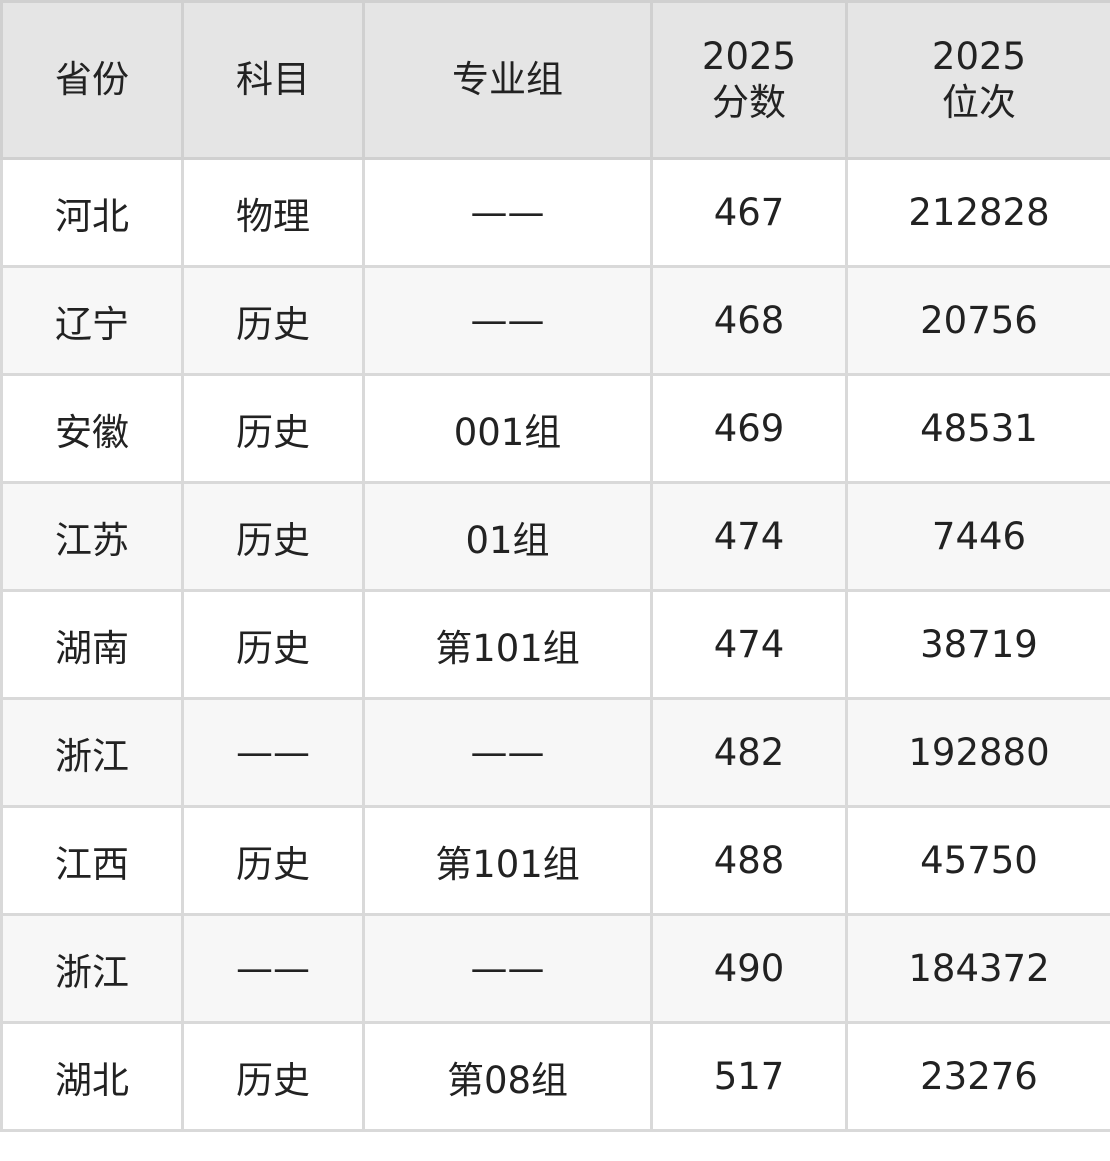 The image size is (1110, 1161). What do you see at coordinates (92, 860) in the screenshot?
I see `cell-province: 江西` at bounding box center [92, 860].